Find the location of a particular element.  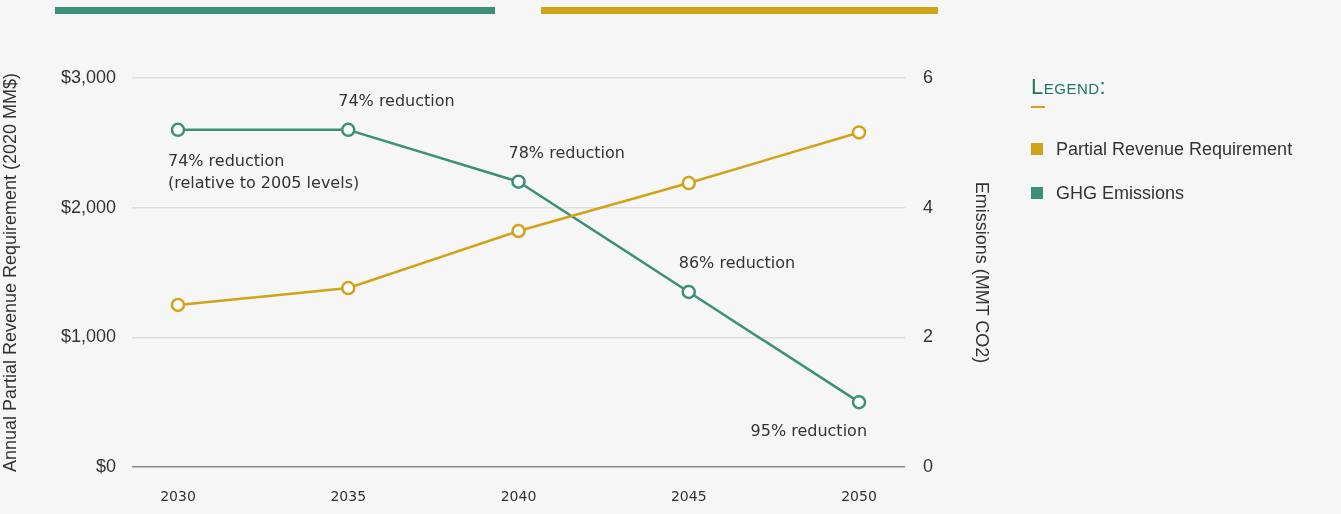

x-tick-label: 2040 is located at coordinates (518, 496).